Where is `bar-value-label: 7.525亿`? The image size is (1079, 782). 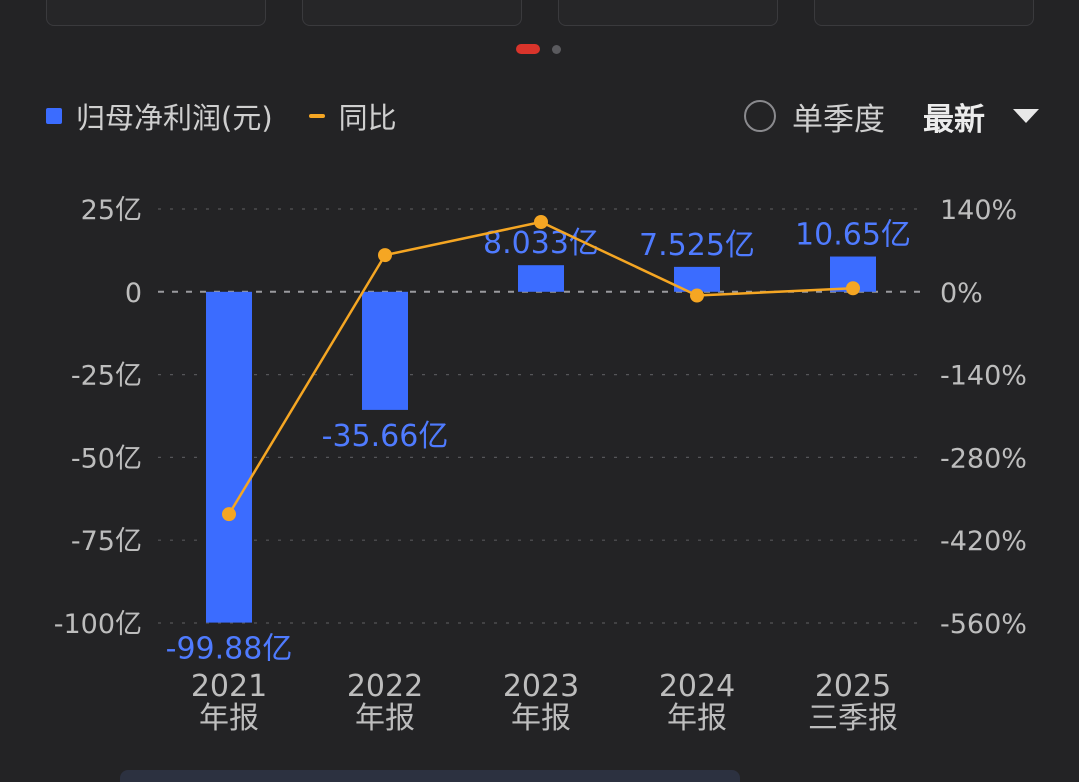
bar-value-label: 7.525亿 is located at coordinates (697, 245).